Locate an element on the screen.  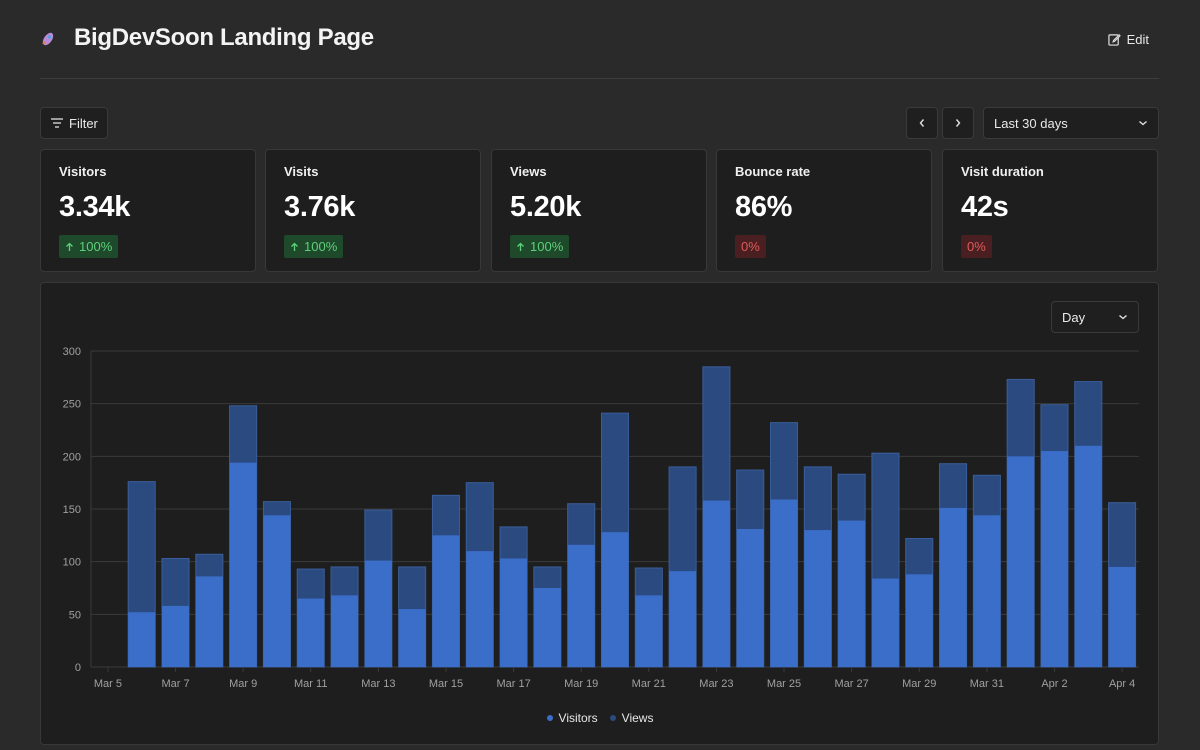
stat-card-visitors: Visitors 3.34k 100% is located at coordinates (148, 210).